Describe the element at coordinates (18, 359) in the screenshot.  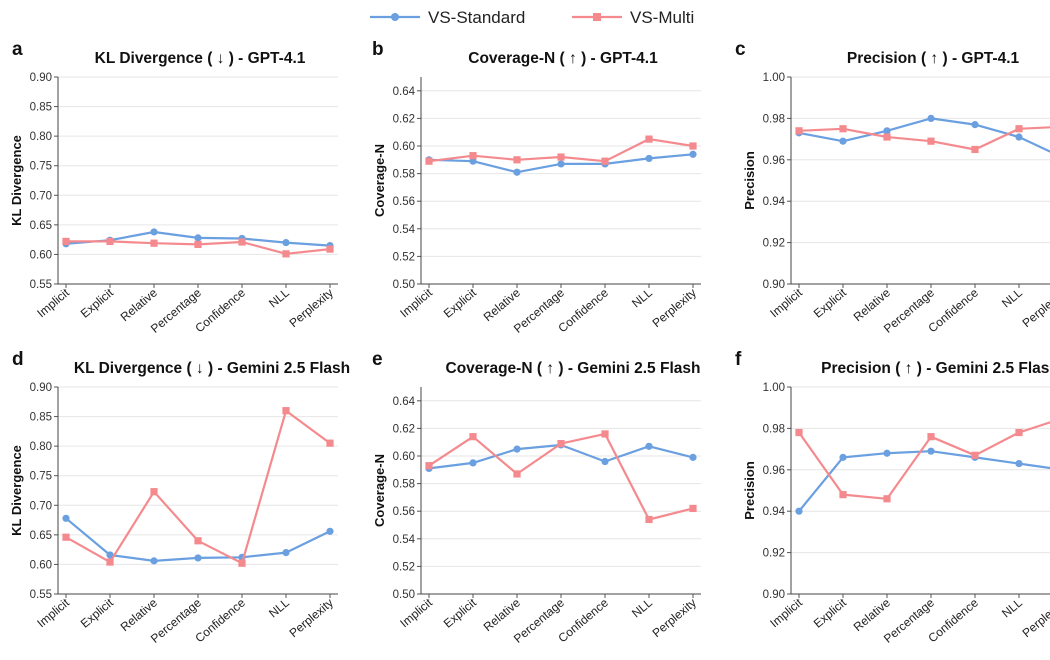
I see `panel-letter: d` at that location.